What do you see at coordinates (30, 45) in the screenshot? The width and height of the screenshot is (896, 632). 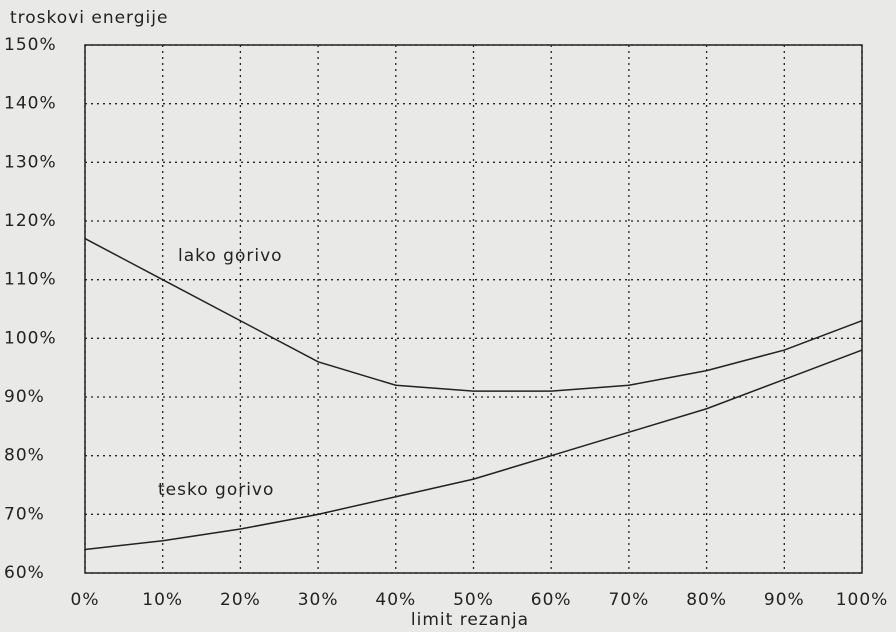 I see `y-tick-label: 150%` at bounding box center [30, 45].